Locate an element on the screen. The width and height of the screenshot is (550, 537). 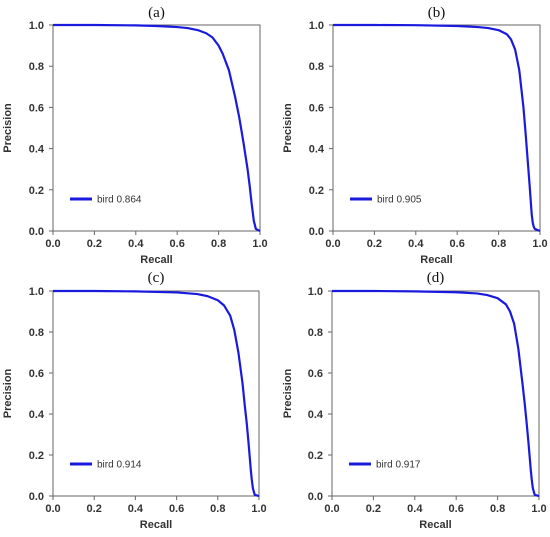
legend-label: bird 0.905 is located at coordinates (399, 200).